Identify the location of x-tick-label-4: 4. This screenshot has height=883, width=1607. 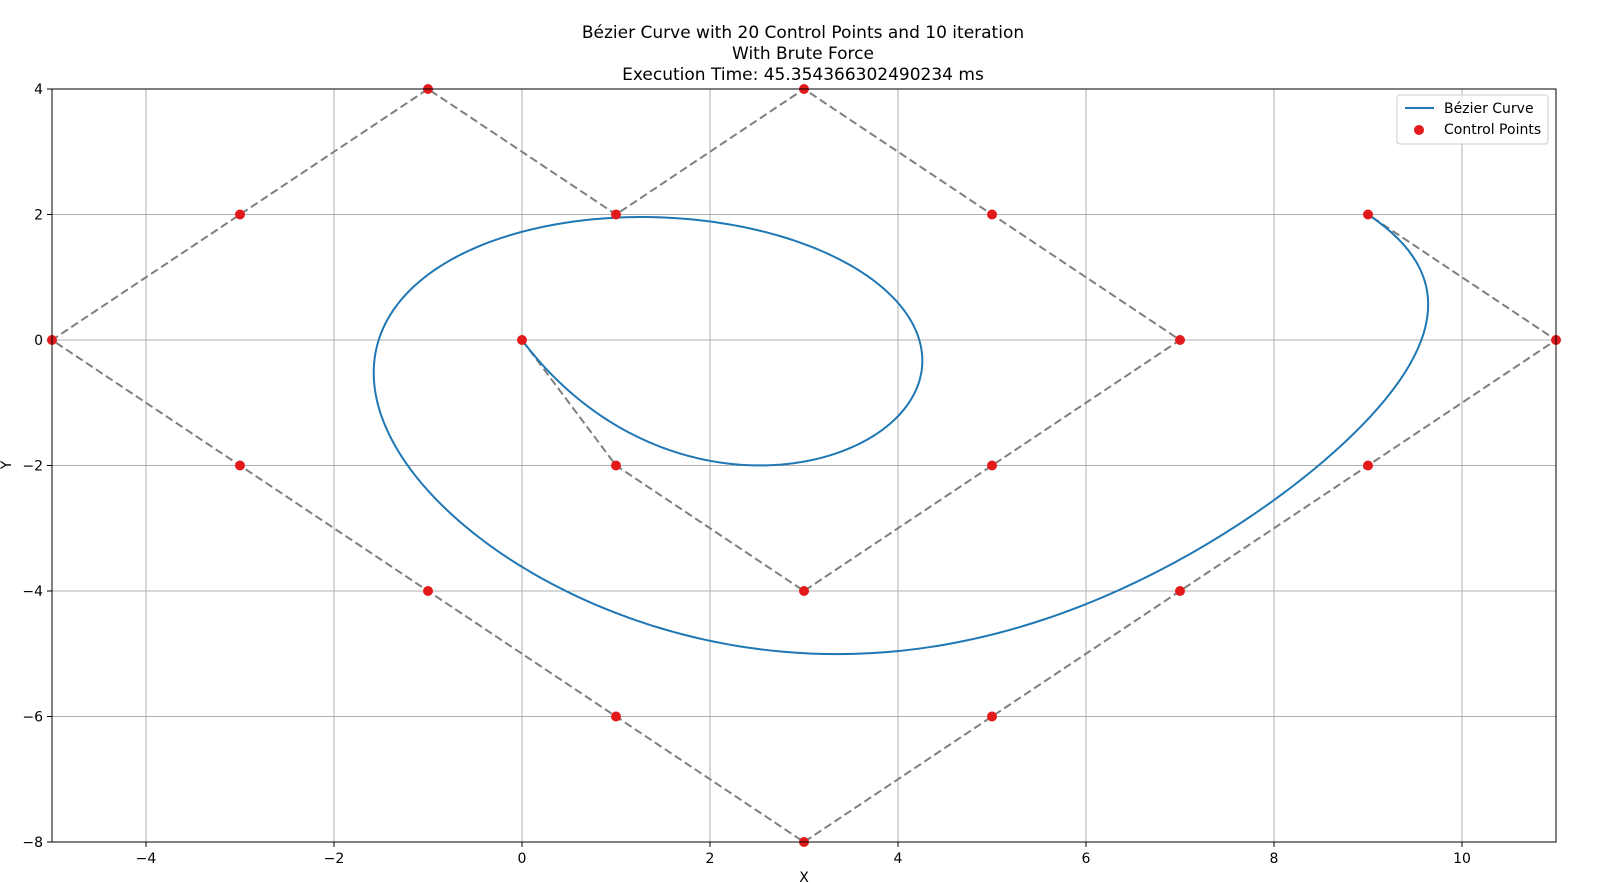
(898, 859).